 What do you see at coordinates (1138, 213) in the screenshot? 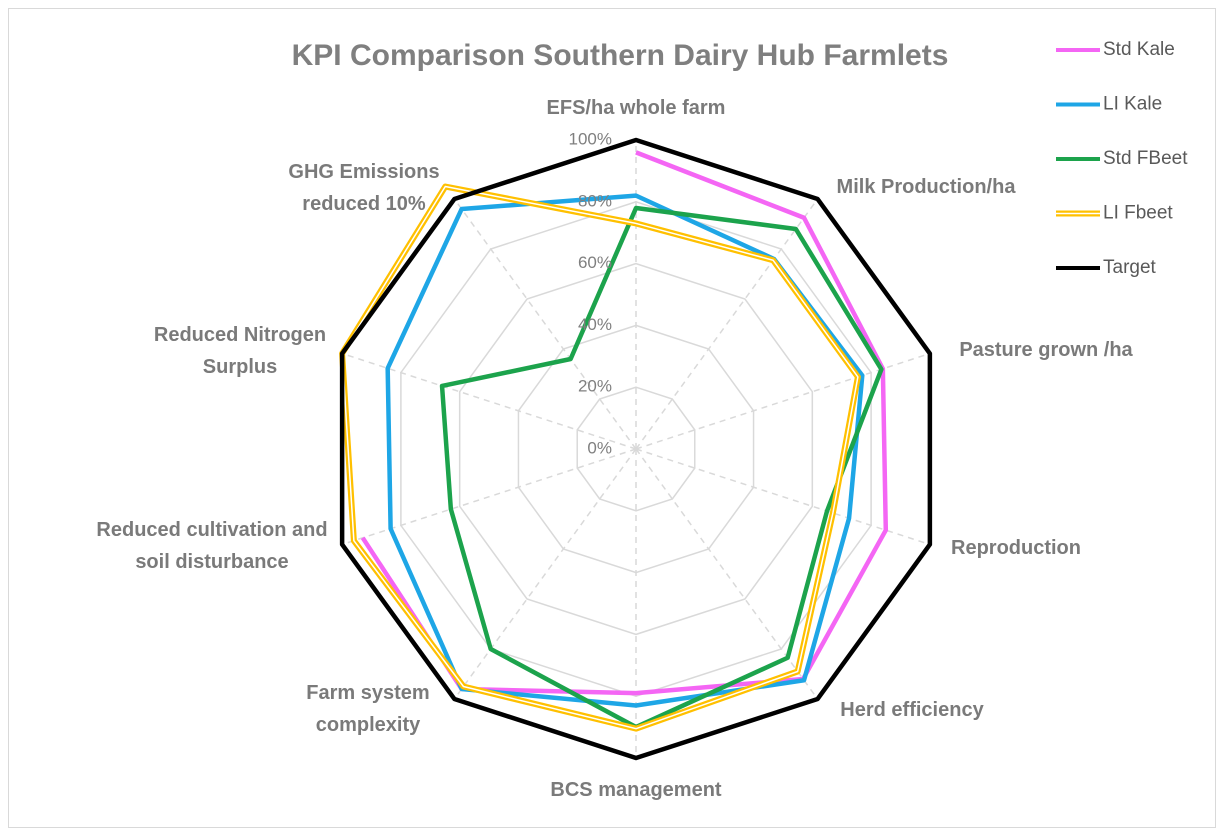
I see `legend-label: LI Fbeet` at bounding box center [1138, 213].